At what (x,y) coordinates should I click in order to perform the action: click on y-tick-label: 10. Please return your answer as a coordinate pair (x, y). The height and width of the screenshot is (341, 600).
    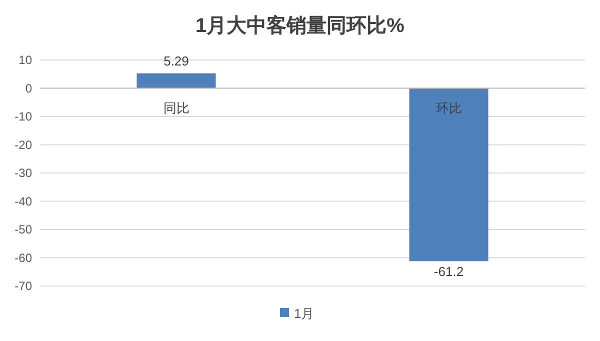
    Looking at the image, I should click on (25, 60).